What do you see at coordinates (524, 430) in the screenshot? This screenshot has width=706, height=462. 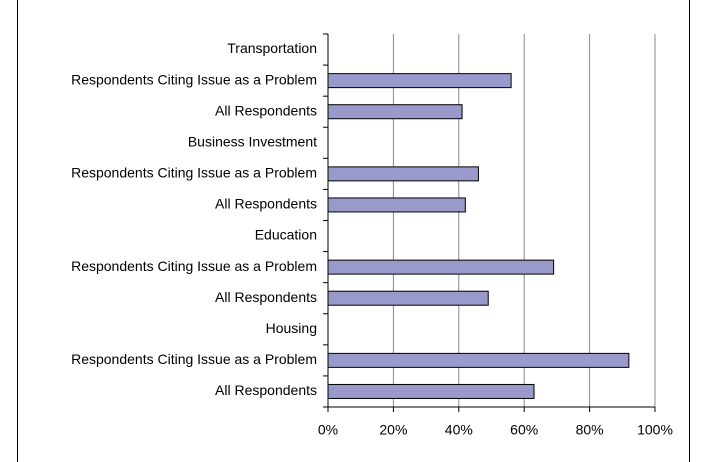 I see `x-tick-label: 60%` at bounding box center [524, 430].